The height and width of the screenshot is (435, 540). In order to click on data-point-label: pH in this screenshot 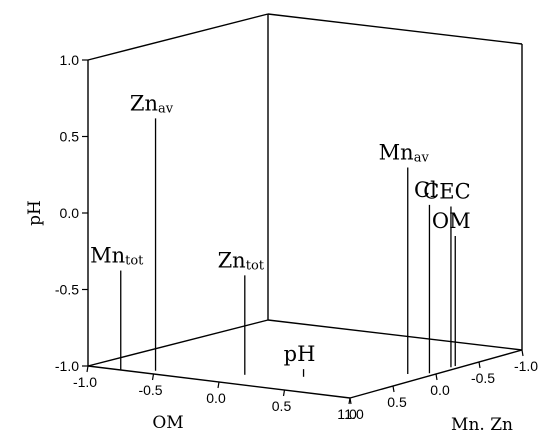, I will do `click(300, 354)`.